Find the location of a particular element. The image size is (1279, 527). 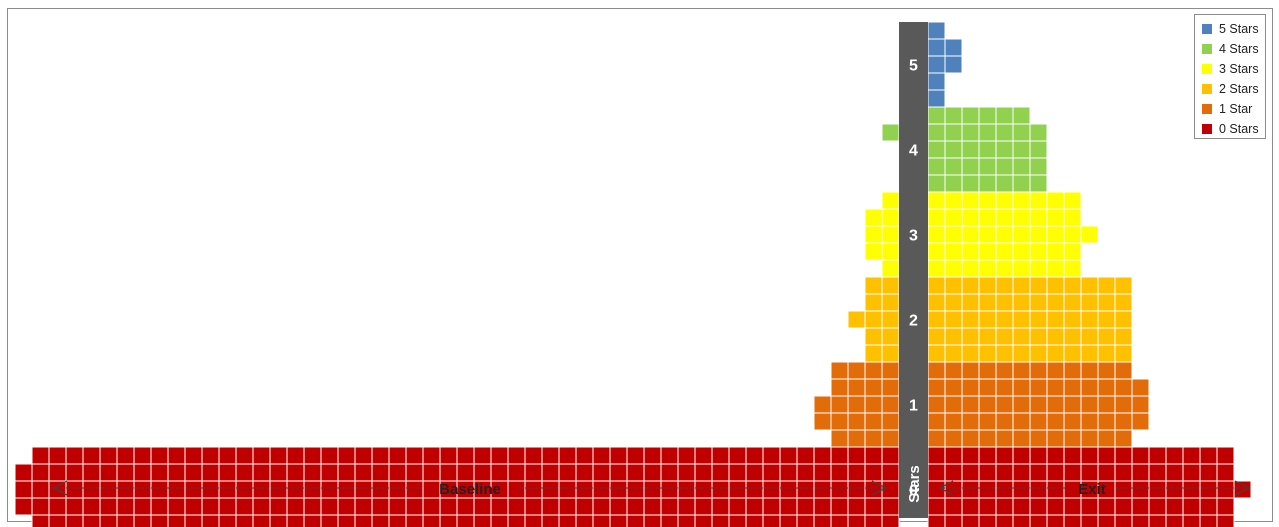

right-cell-5-stars is located at coordinates (936, 81).